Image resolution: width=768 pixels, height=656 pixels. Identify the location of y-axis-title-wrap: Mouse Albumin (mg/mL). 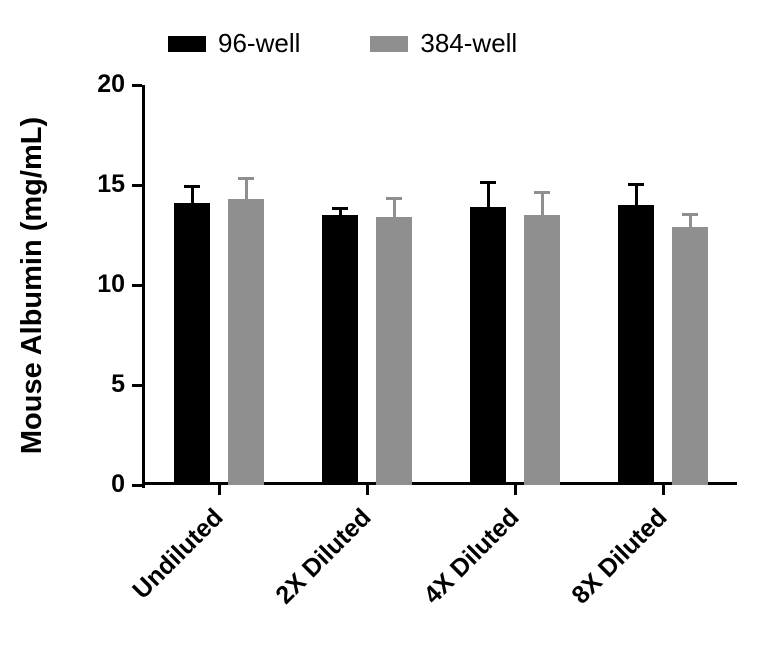
(33, 285).